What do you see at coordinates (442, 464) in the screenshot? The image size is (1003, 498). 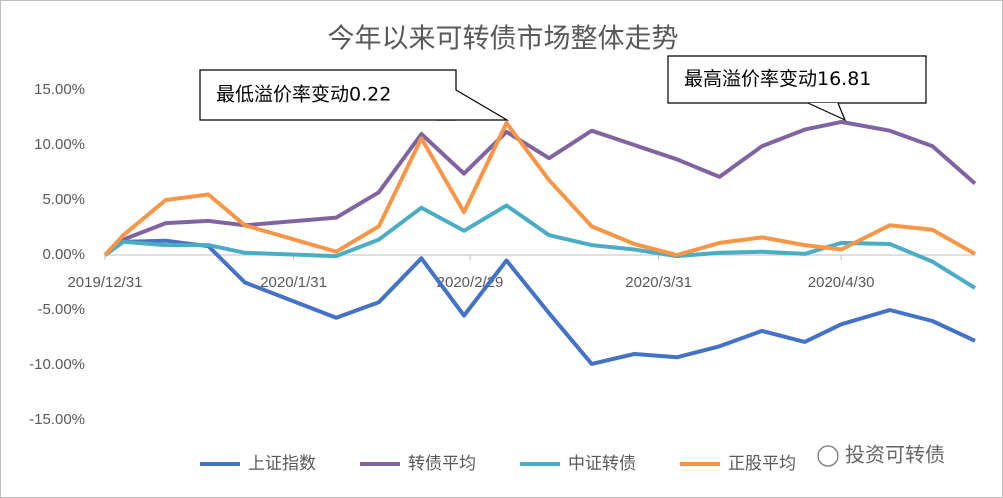 I see `legend-label: 转债平均` at bounding box center [442, 464].